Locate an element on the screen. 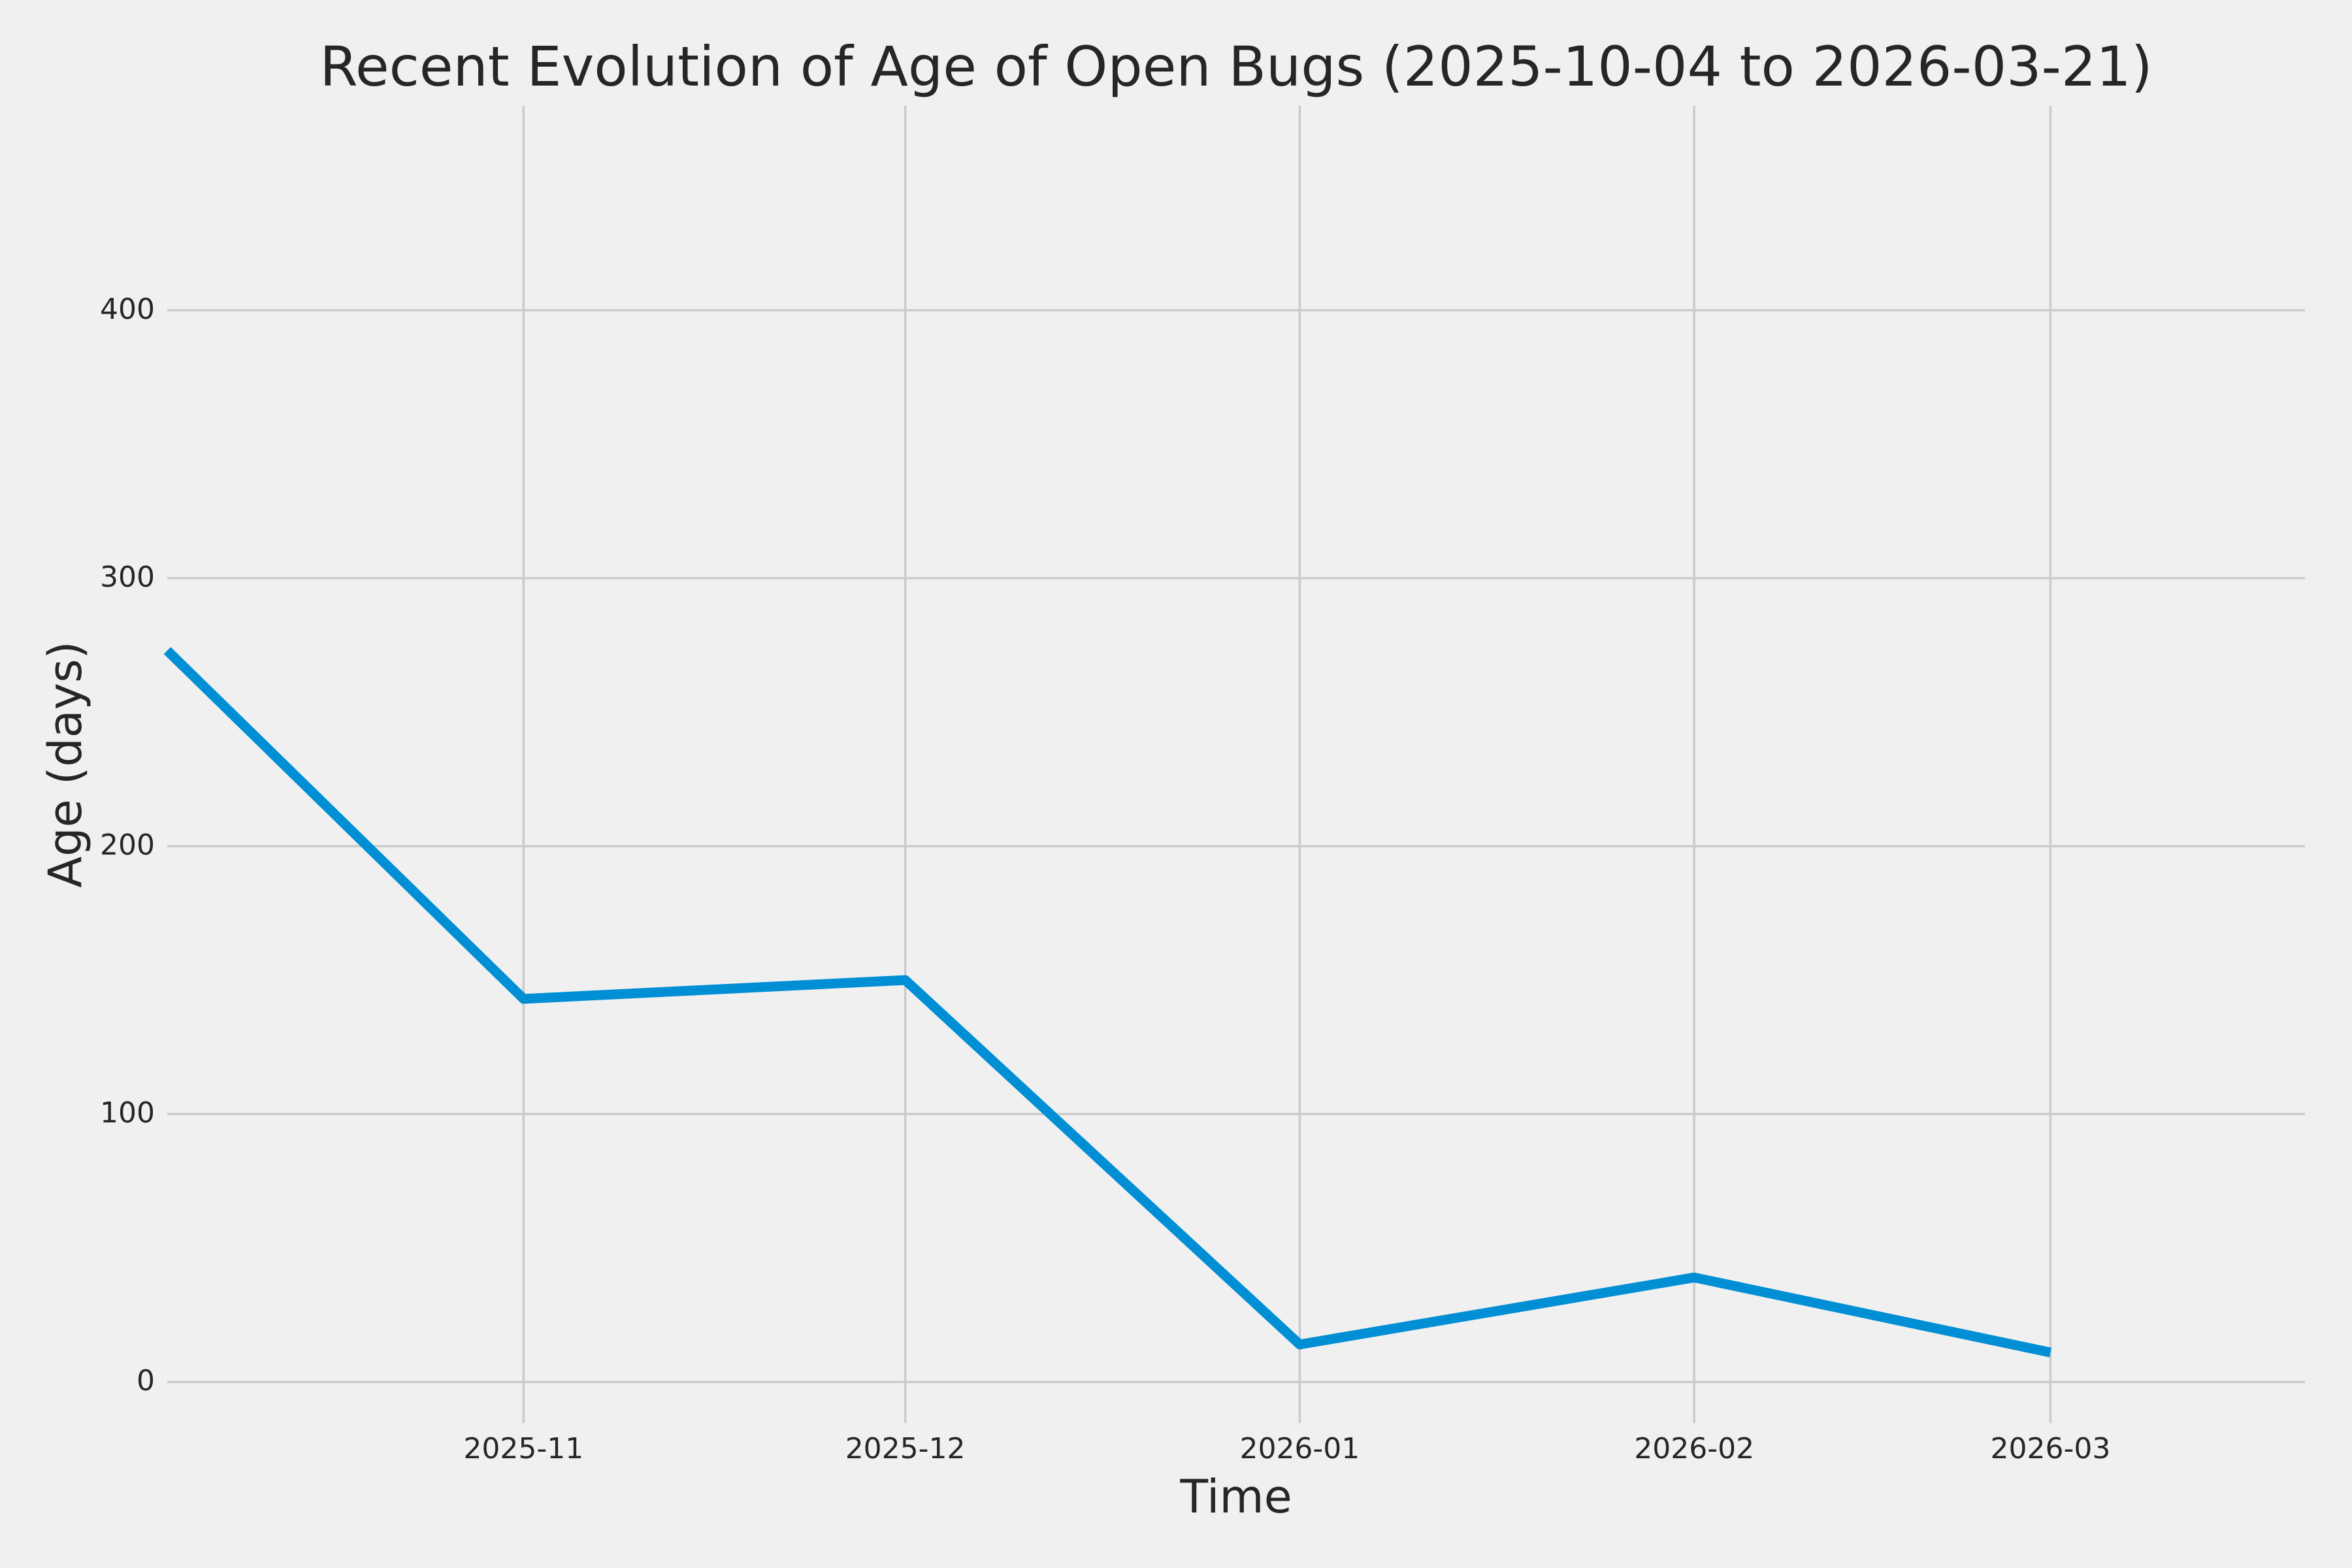 This screenshot has width=2352, height=1568. x-axis-label: Time is located at coordinates (1236, 1497).